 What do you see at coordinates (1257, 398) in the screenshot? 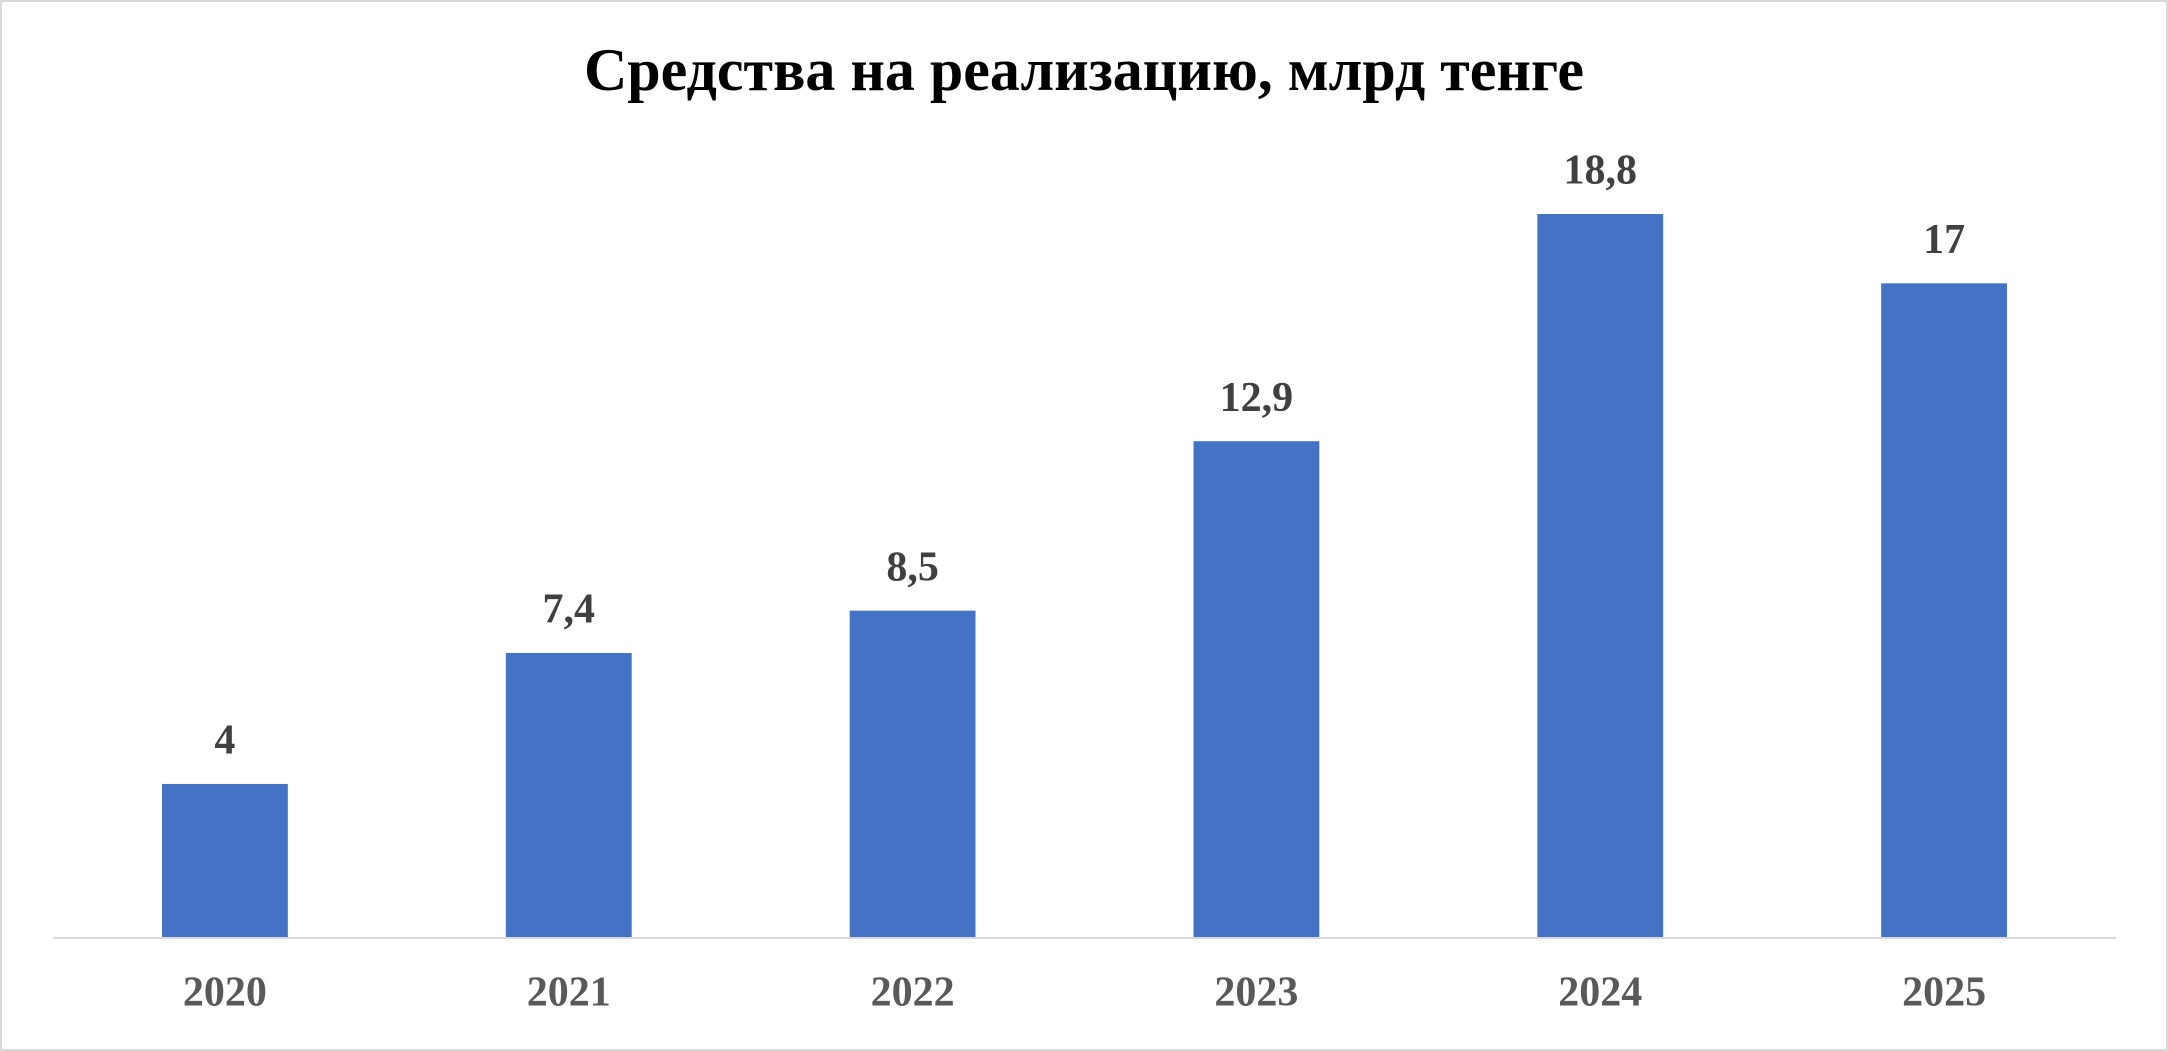
I see `data-label: 12,9` at bounding box center [1257, 398].